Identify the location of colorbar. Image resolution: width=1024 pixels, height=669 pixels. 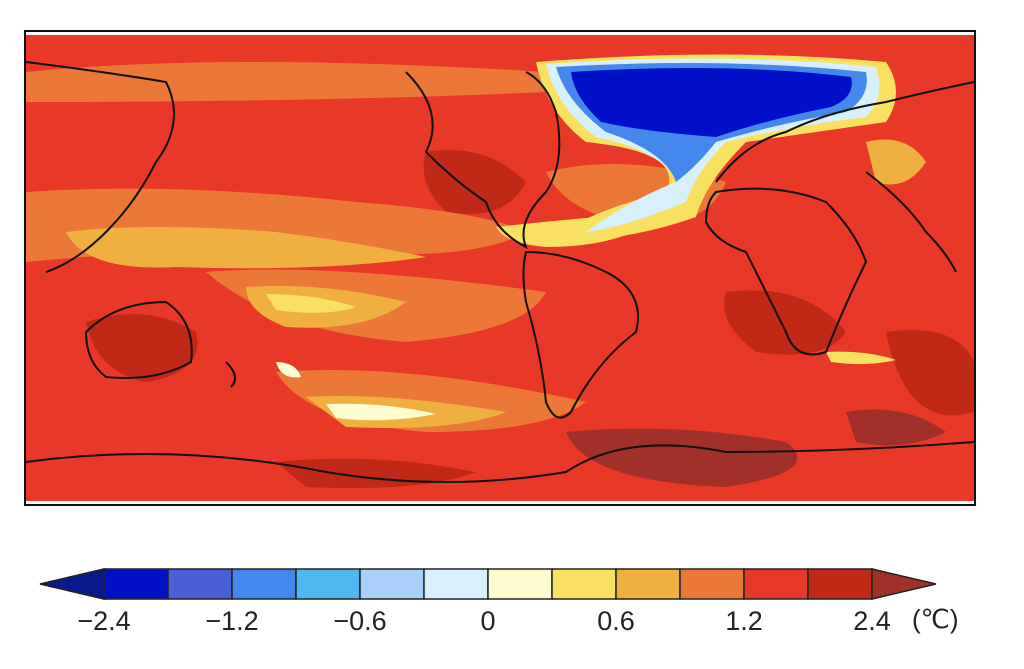
(488, 584).